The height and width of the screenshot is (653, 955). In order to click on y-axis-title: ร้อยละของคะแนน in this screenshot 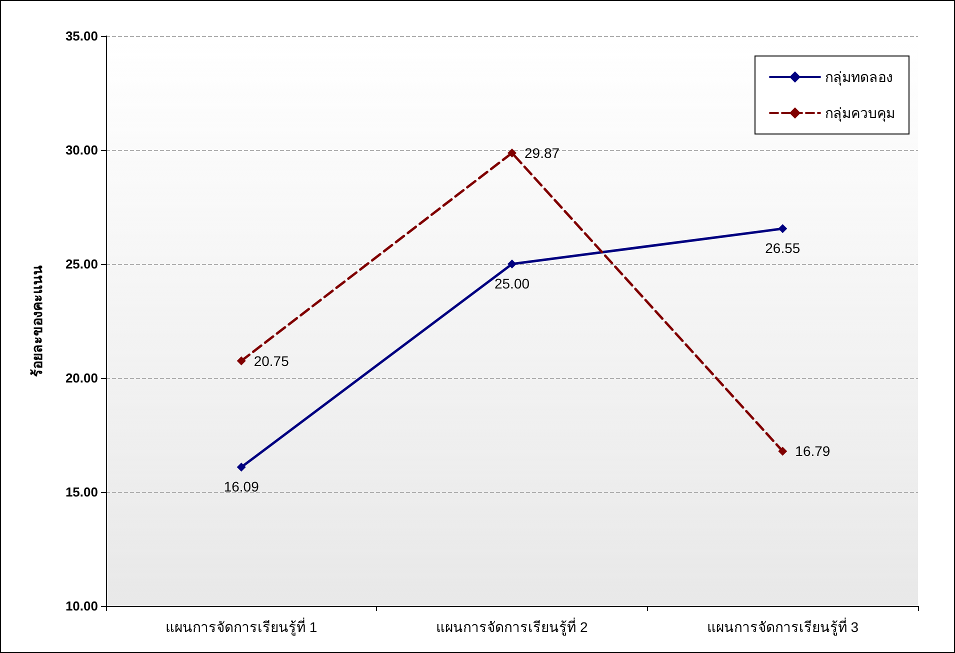, I will do `click(37, 321)`.